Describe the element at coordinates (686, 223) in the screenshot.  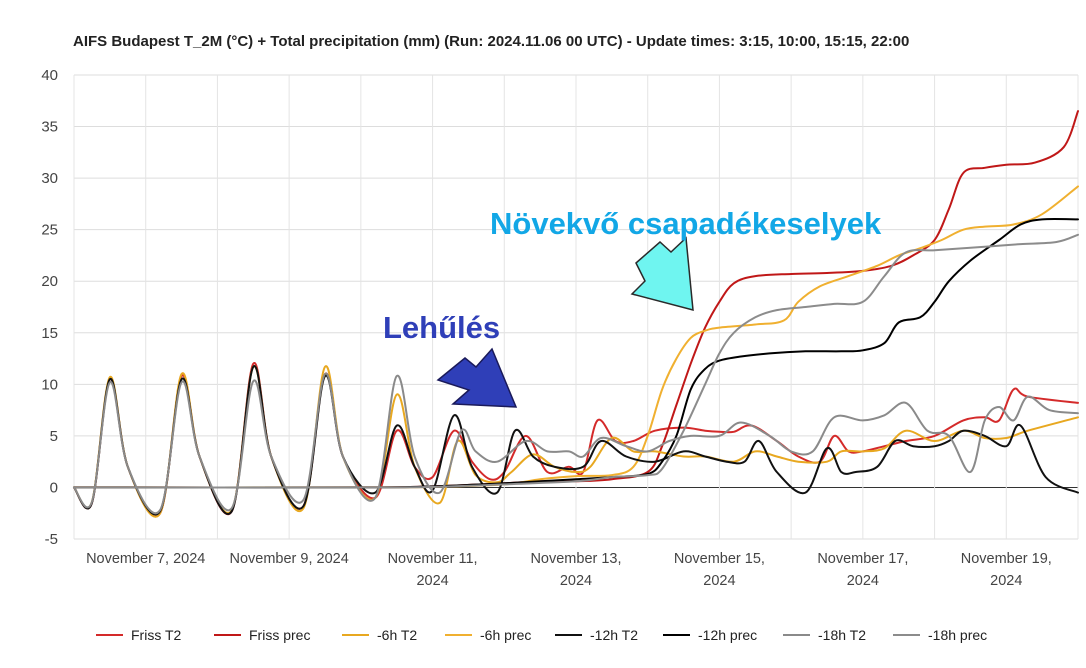
I see `annotation-precip: Növekvő csapadékeselyek` at that location.